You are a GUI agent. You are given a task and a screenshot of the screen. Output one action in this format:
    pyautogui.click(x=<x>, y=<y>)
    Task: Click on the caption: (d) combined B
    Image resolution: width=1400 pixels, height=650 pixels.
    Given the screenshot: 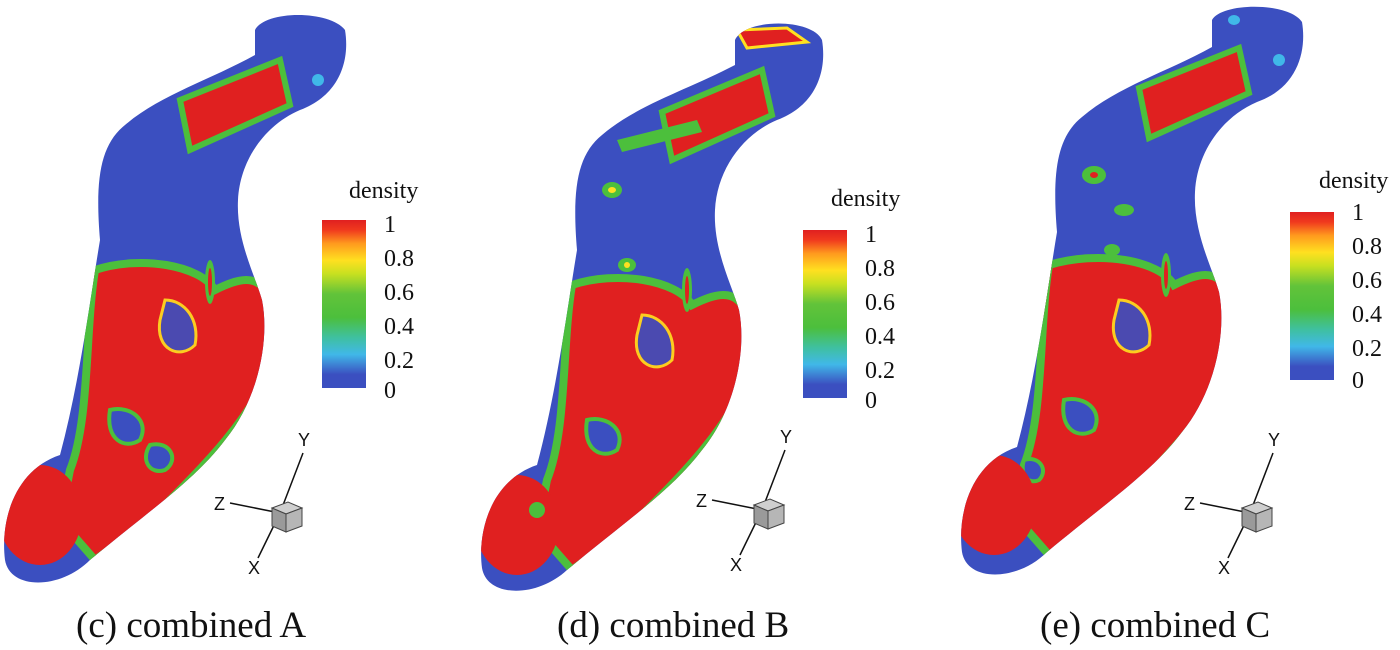 What is the action you would take?
    pyautogui.click(x=673, y=625)
    